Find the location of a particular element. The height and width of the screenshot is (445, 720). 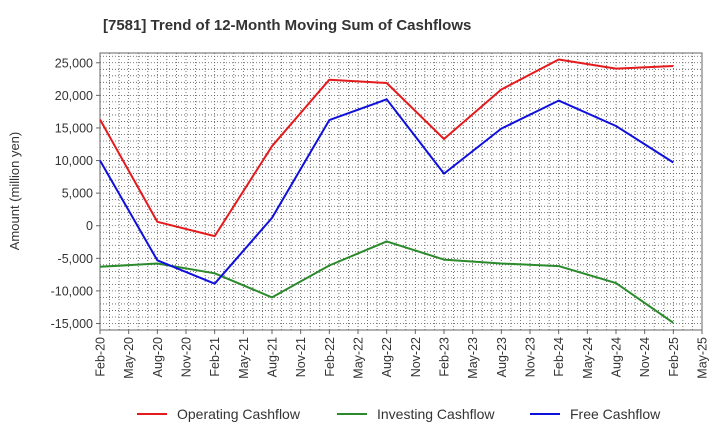

x-tick-label: May-21 is located at coordinates (244, 358).